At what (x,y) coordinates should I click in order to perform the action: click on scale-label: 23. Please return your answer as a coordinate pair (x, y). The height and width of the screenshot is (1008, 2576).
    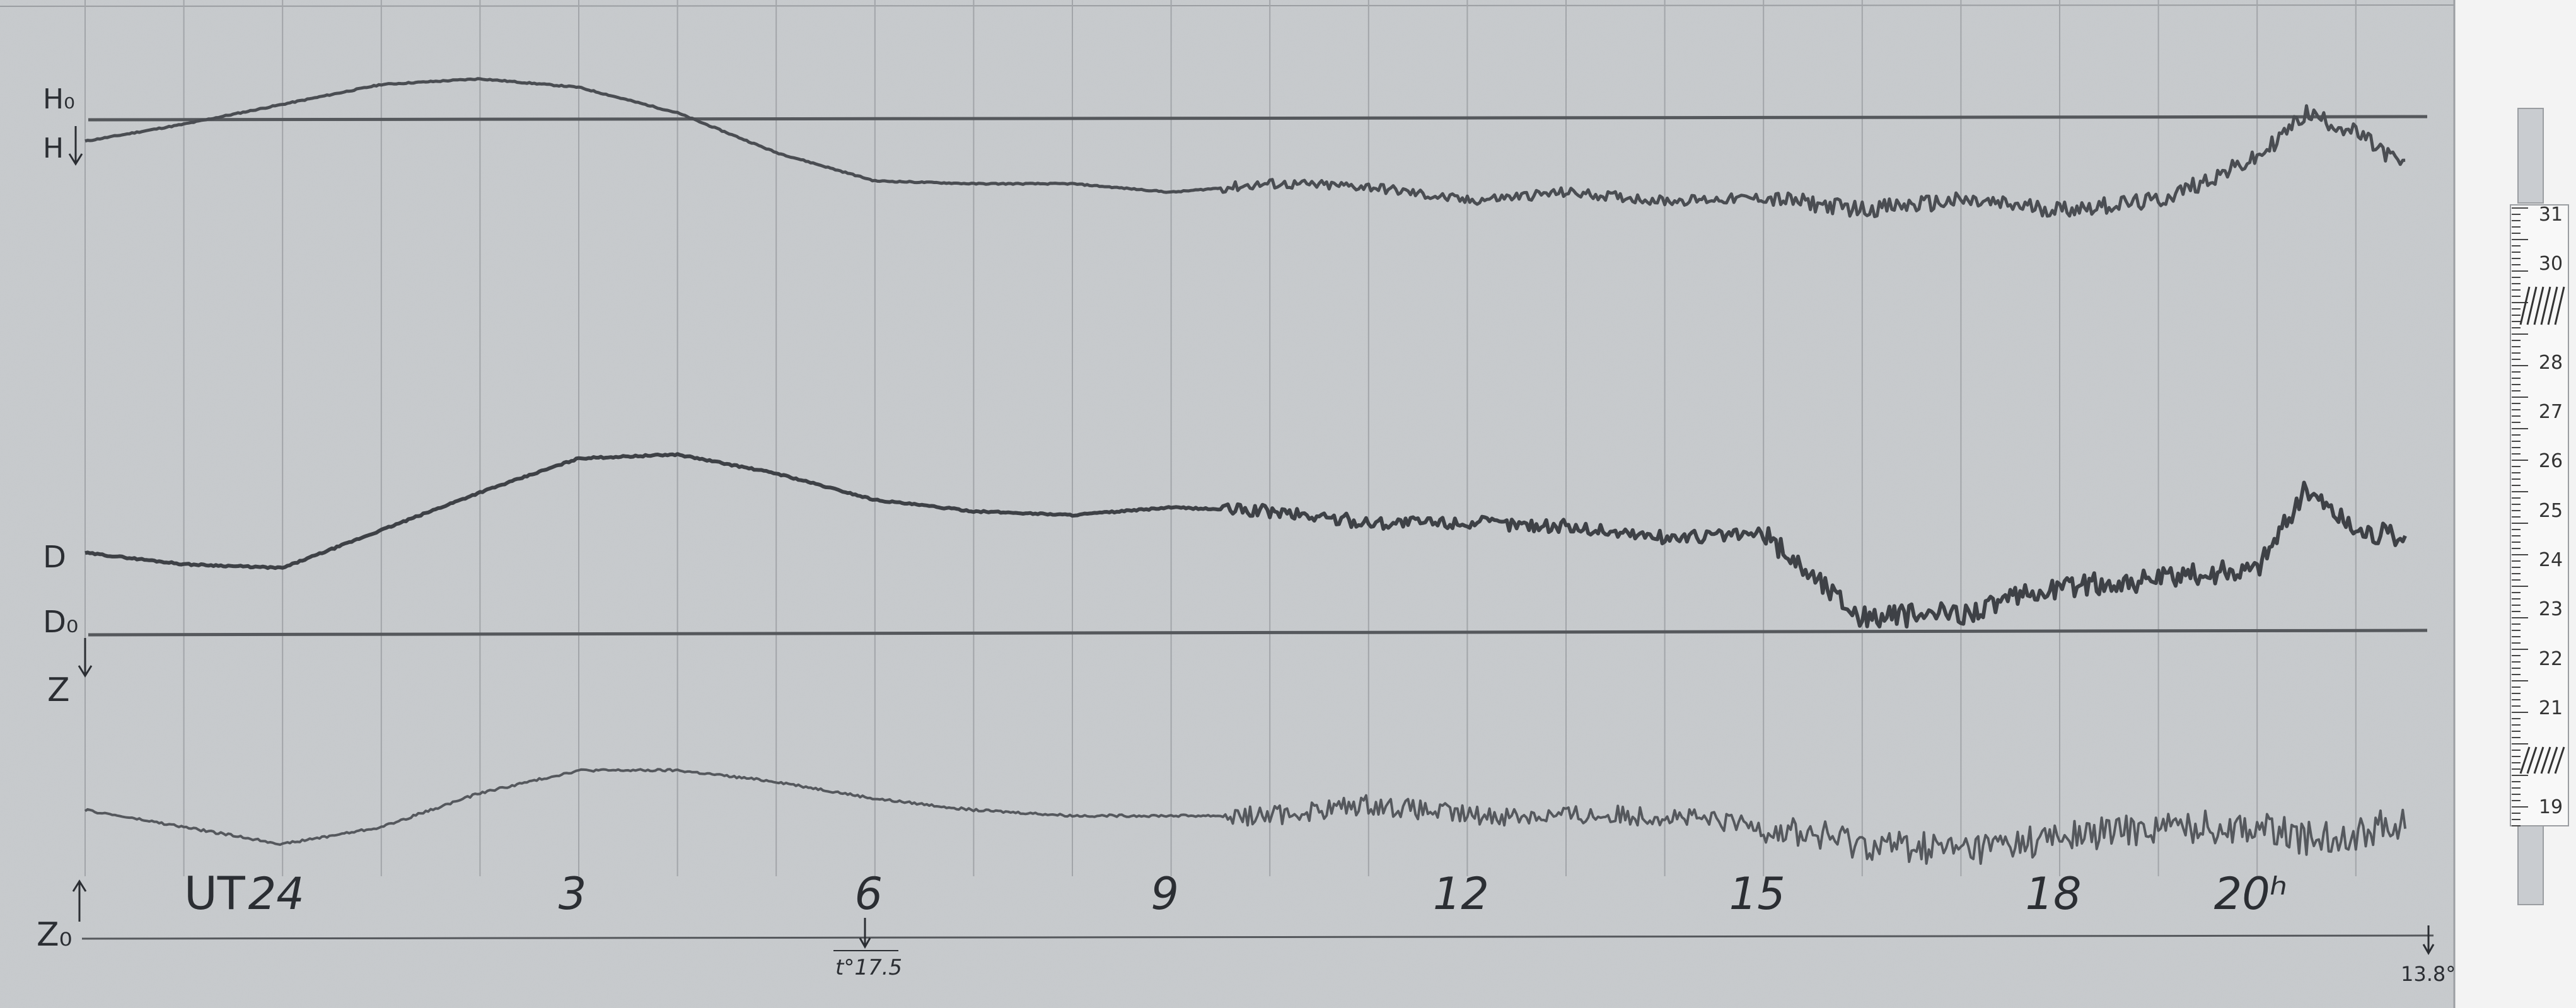
    Looking at the image, I should click on (2551, 609).